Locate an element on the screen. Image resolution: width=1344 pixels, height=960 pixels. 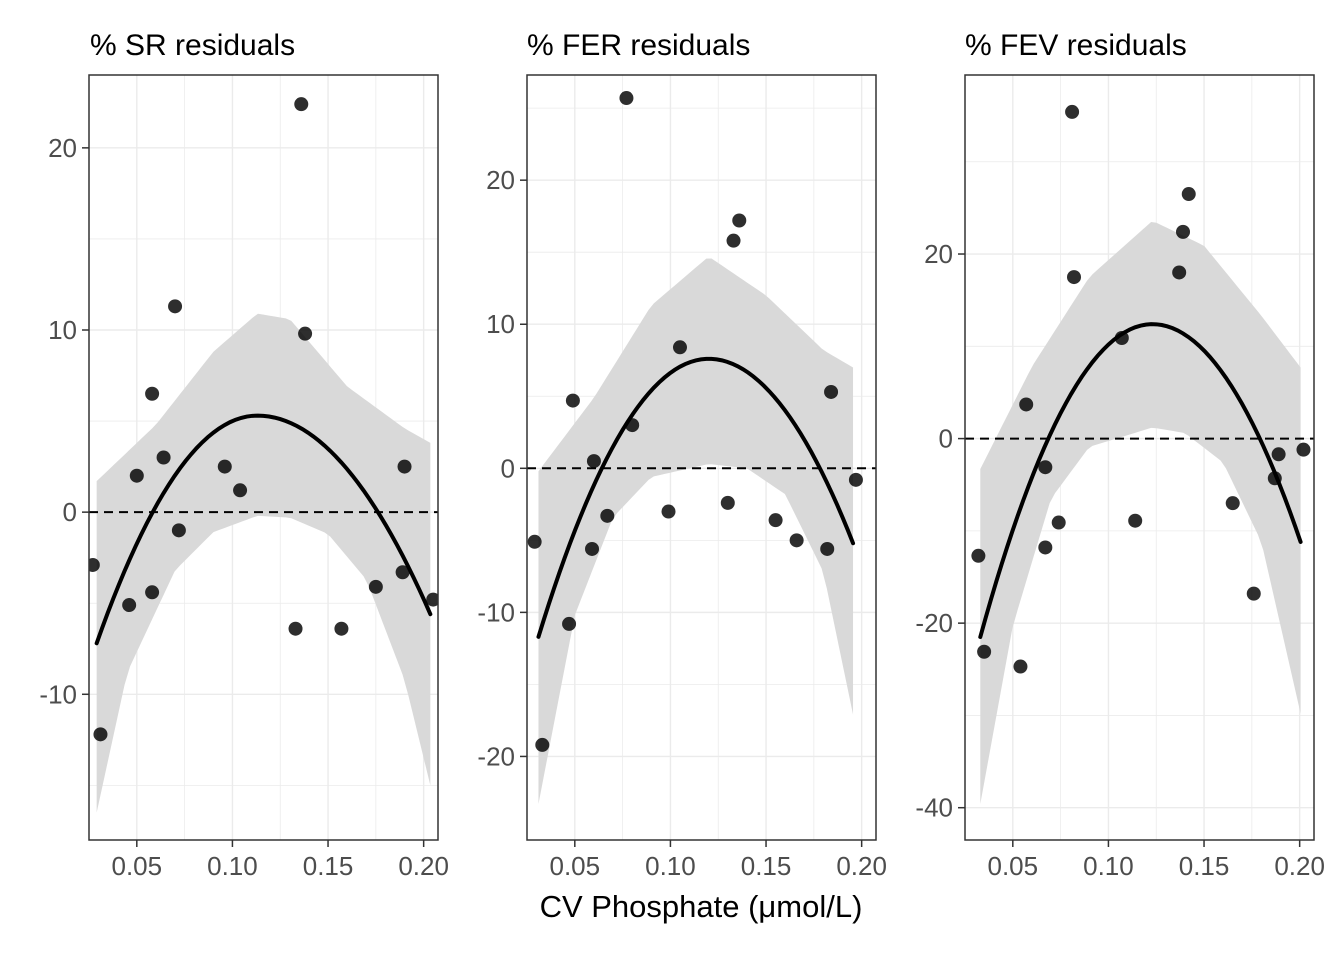
x-axis-title: CV Phosphate (μmol/L) is located at coordinates (701, 906).